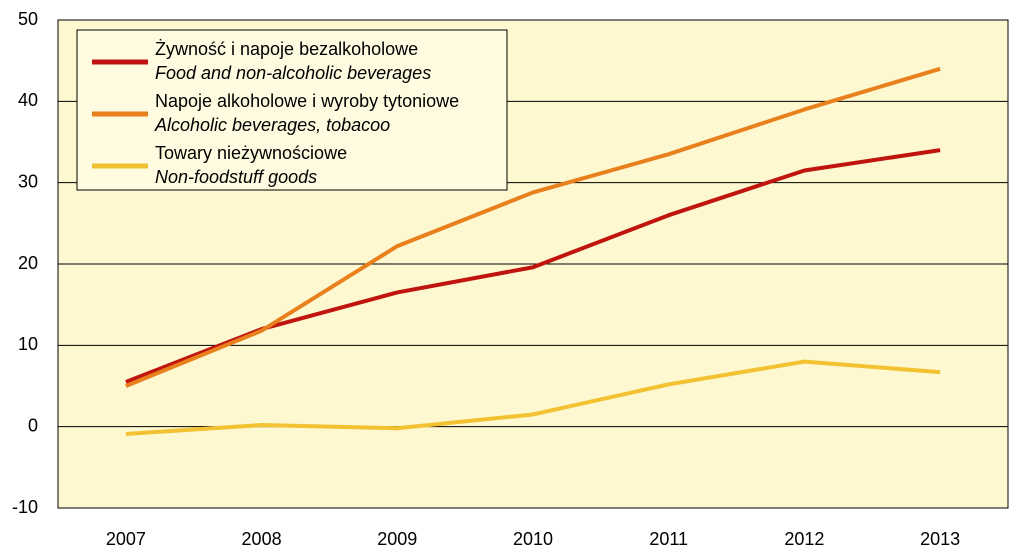 This screenshot has height=555, width=1011. What do you see at coordinates (28, 19) in the screenshot?
I see `y-tick-label: 50` at bounding box center [28, 19].